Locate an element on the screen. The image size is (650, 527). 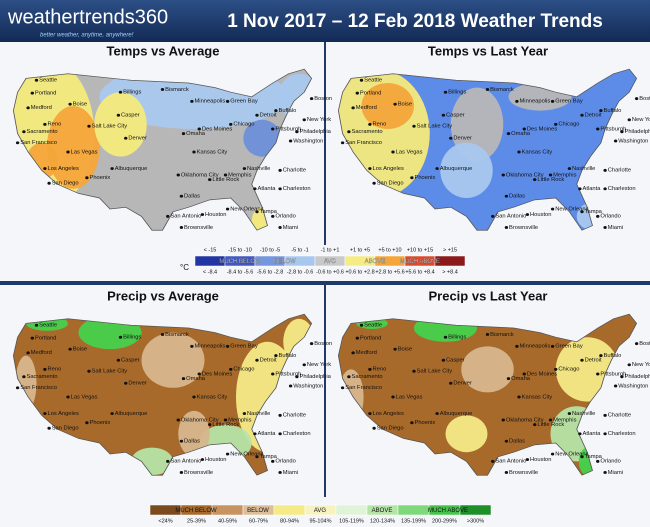
map-title: Precip vs Last Year is located at coordinates (487, 295).